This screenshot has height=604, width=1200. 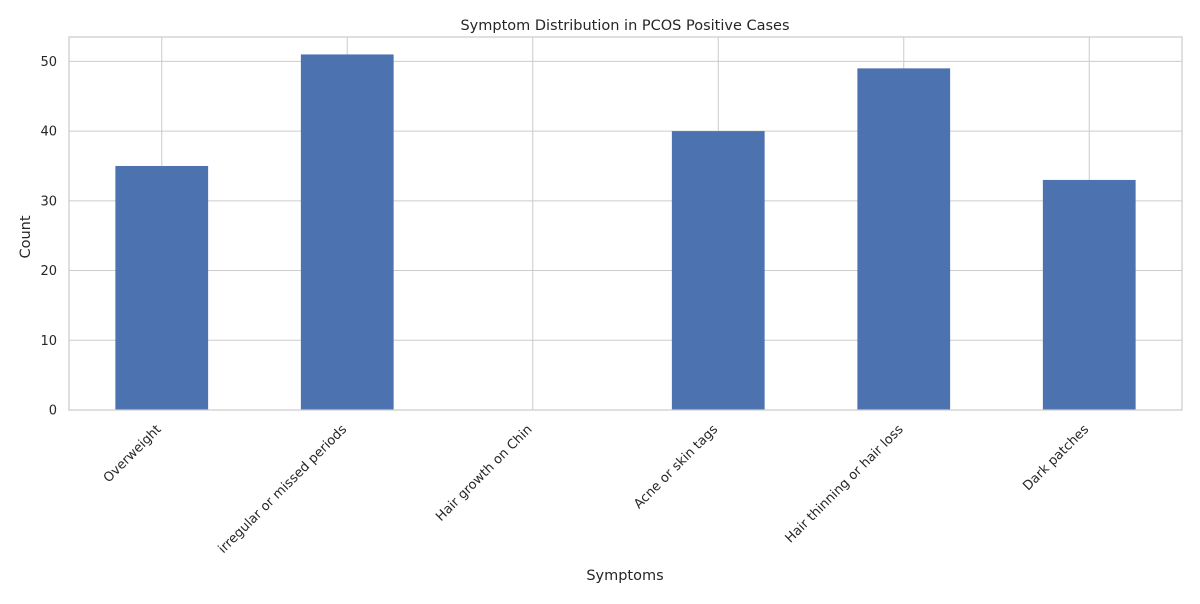 I want to click on x-axis-label: Symptoms, so click(x=624, y=576).